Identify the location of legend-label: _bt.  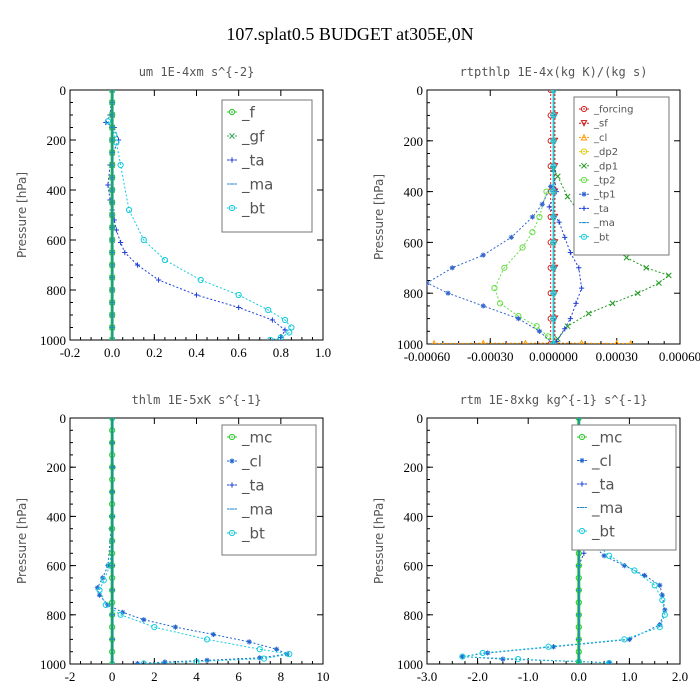
(253, 533).